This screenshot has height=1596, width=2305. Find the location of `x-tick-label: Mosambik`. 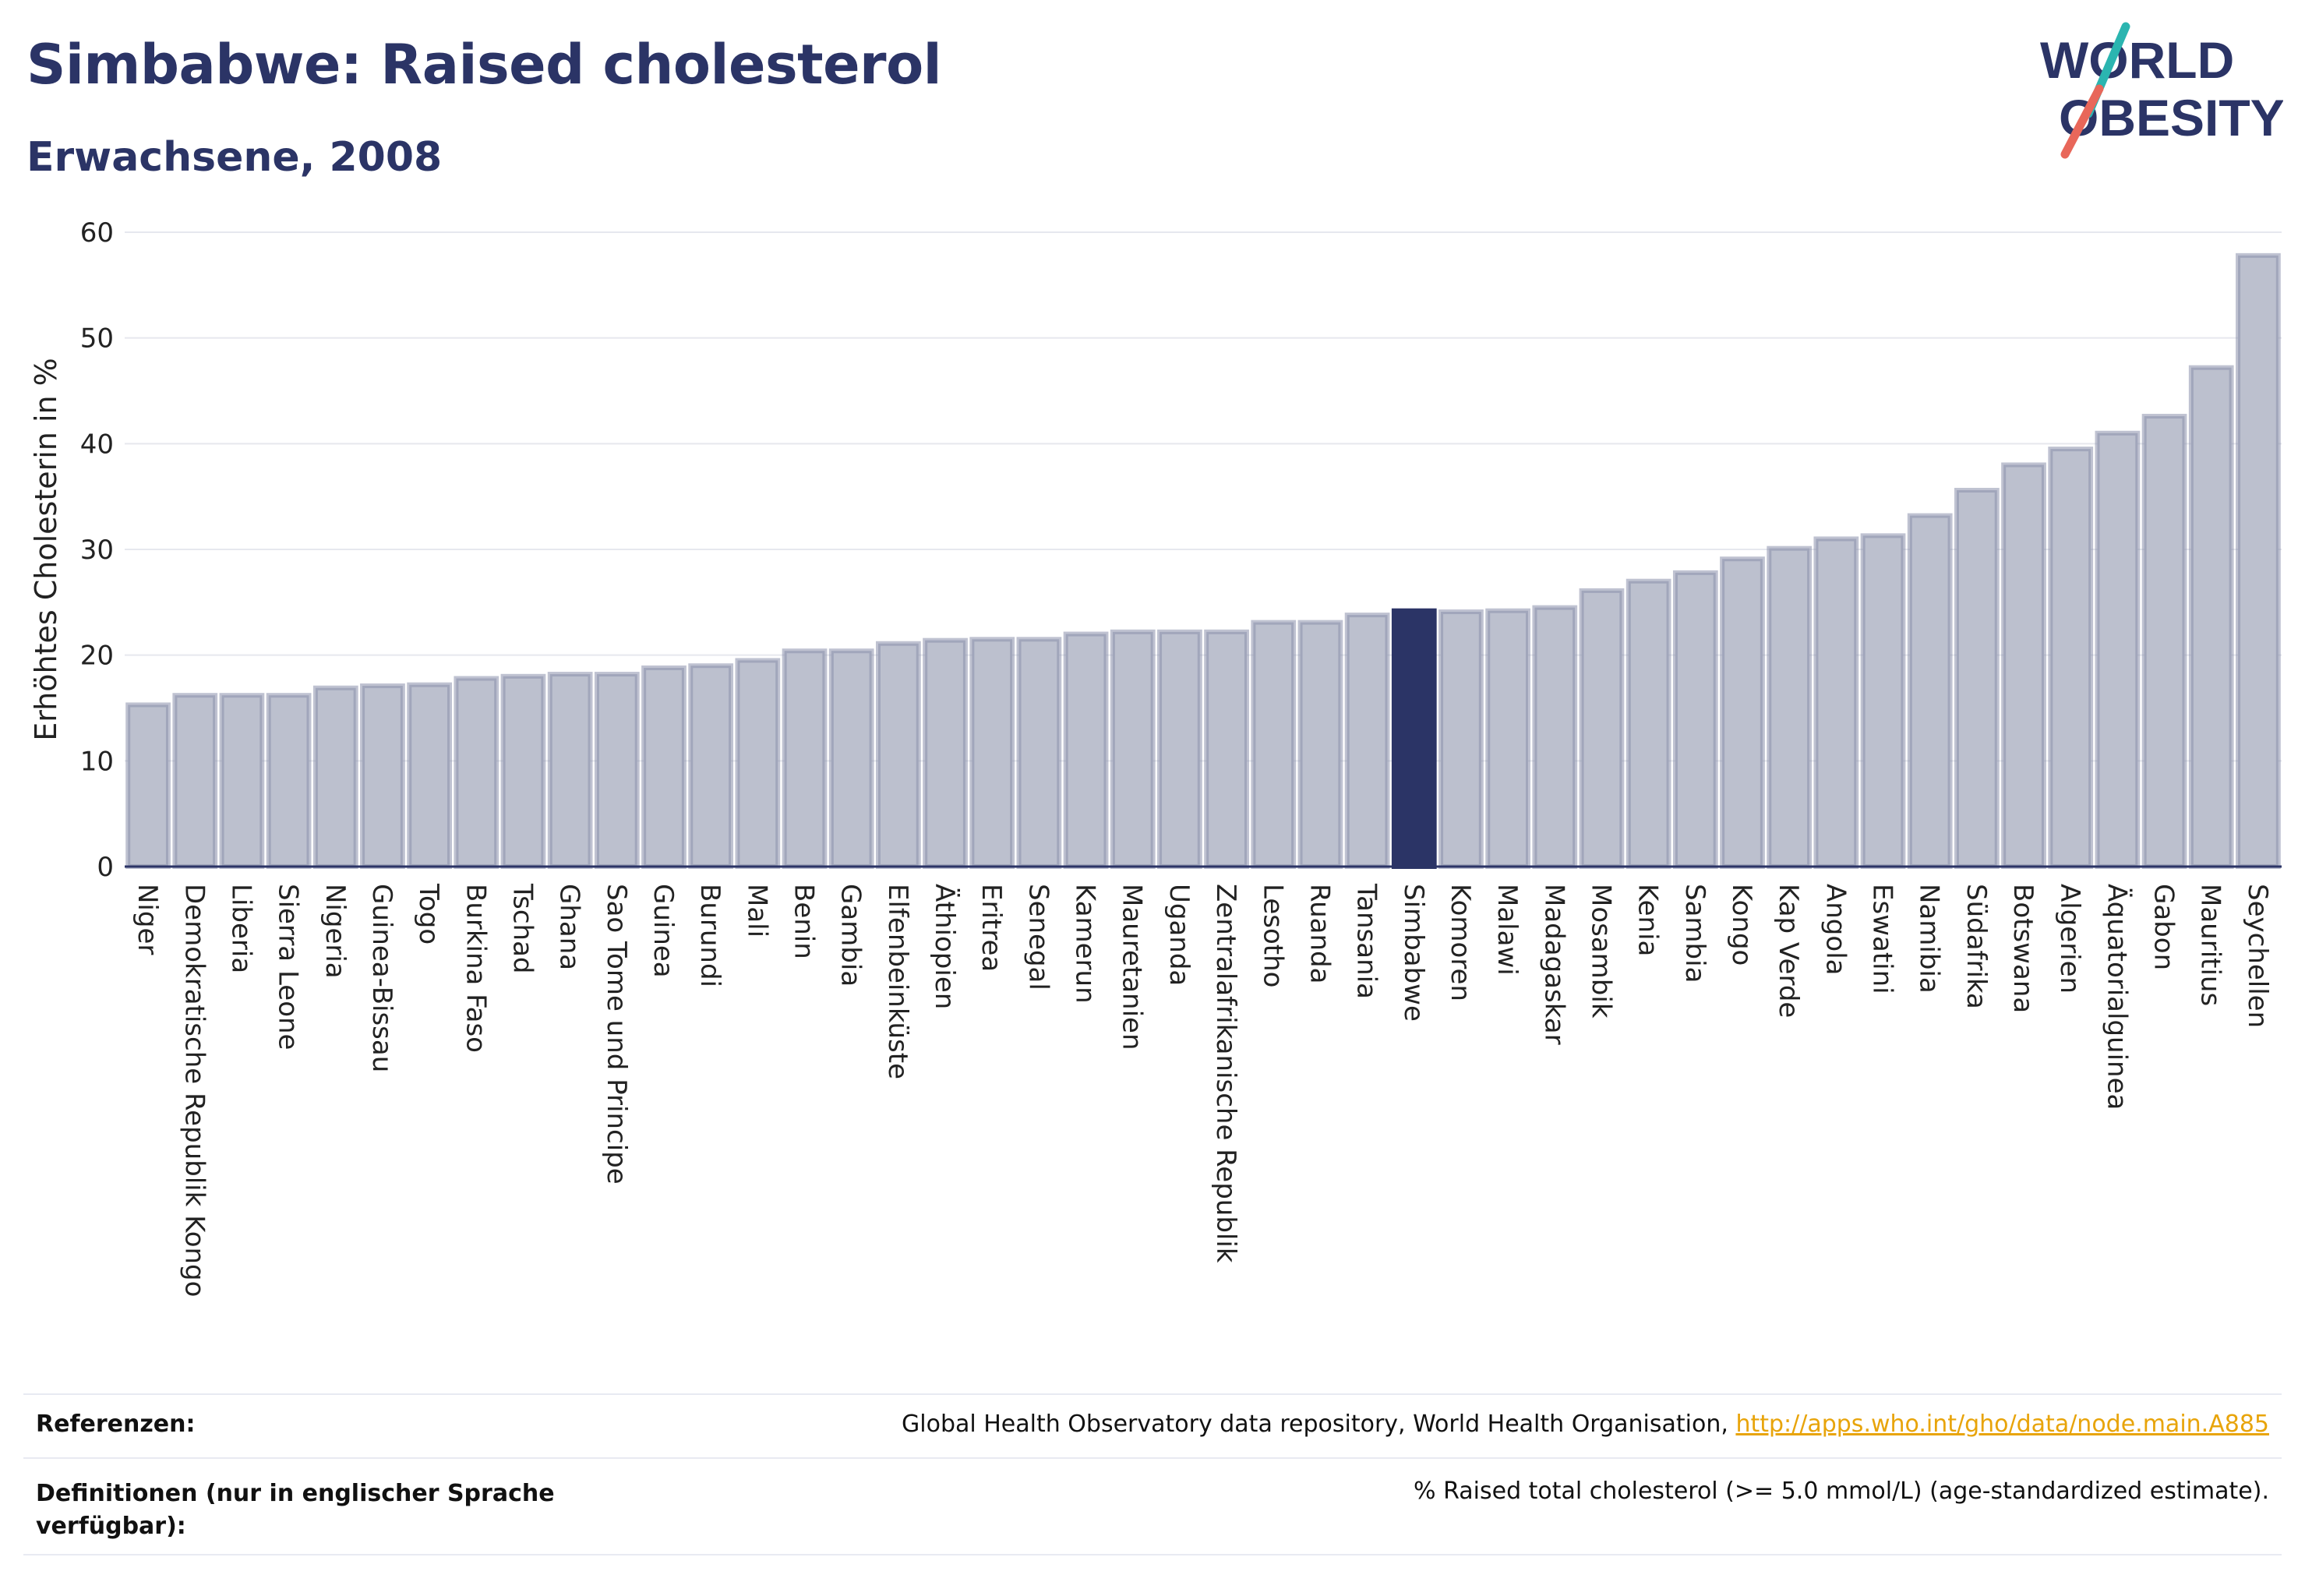

x-tick-label: Mosambik is located at coordinates (1600, 951).